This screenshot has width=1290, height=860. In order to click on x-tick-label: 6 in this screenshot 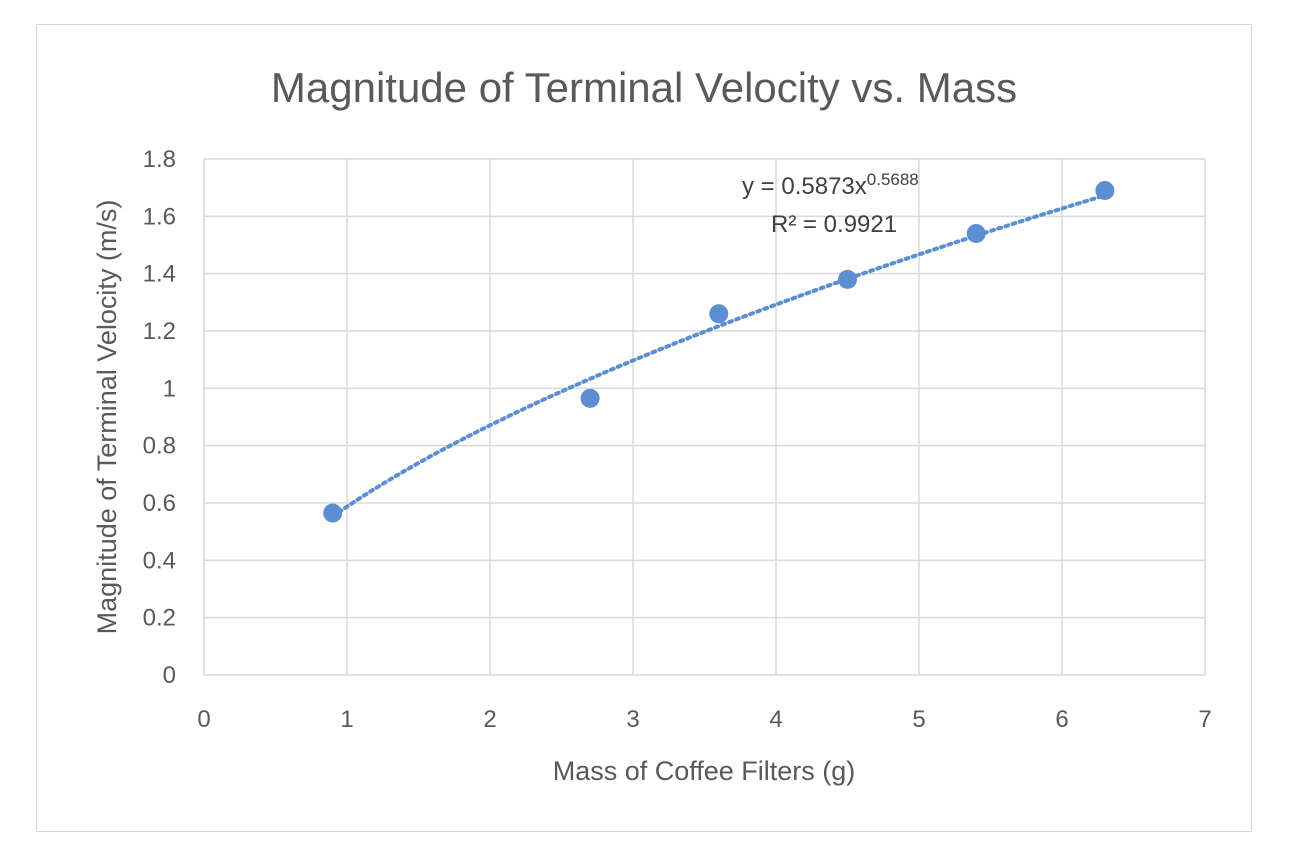, I will do `click(1061, 719)`.